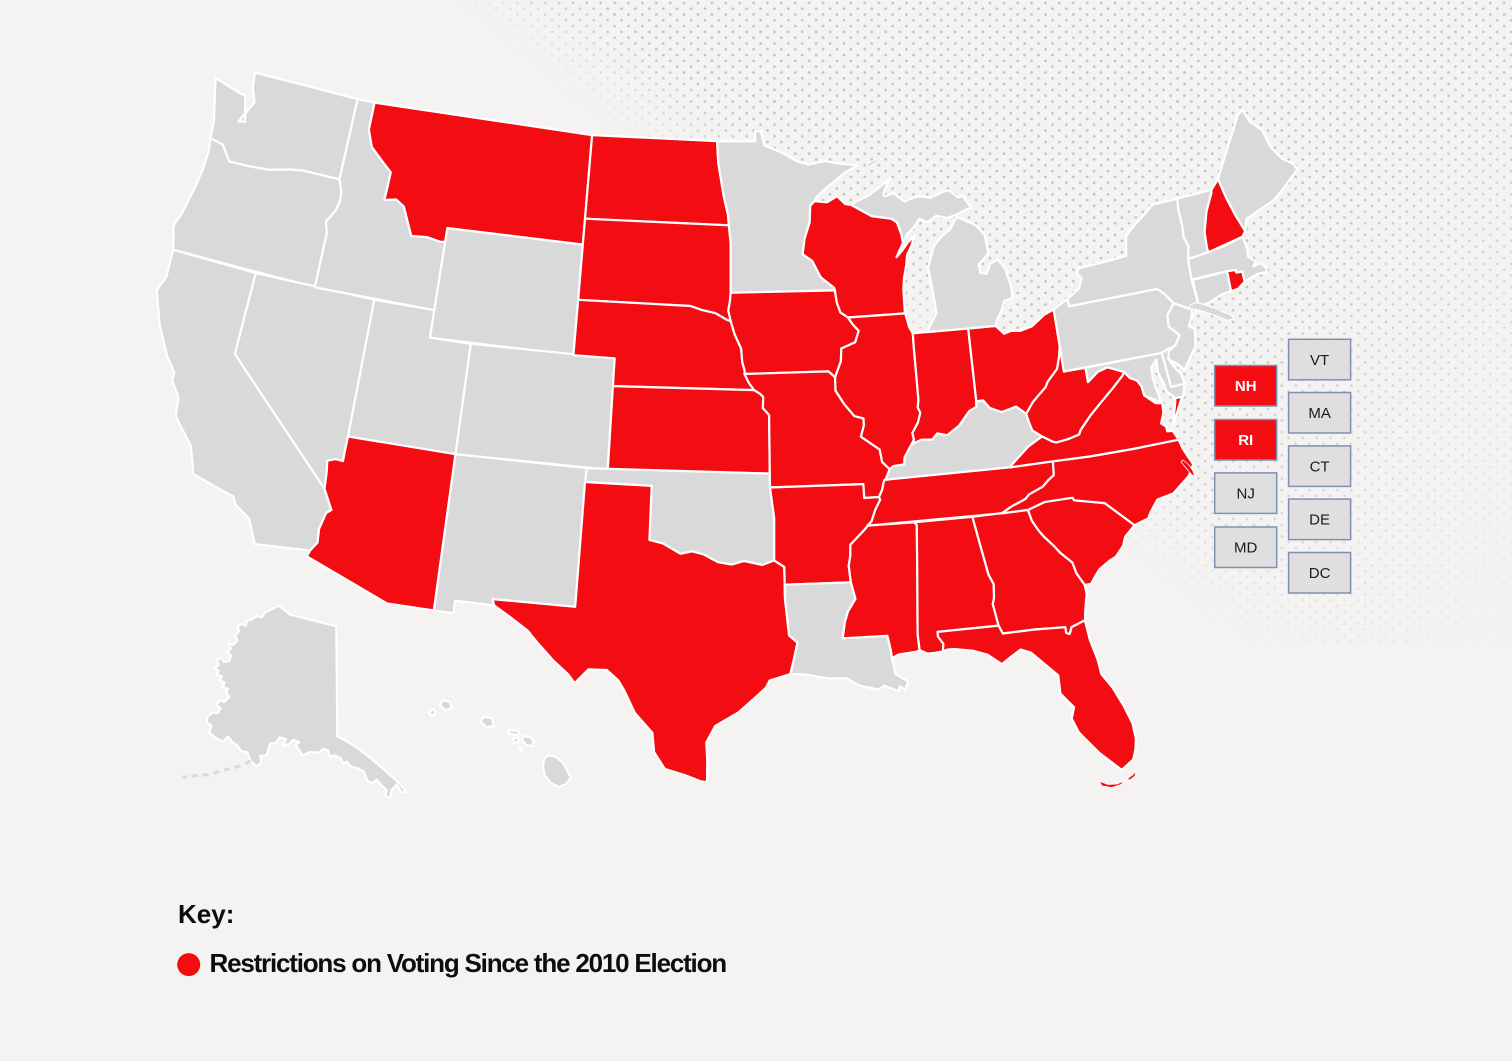  What do you see at coordinates (1320, 573) in the screenshot?
I see `svg-text: DC` at bounding box center [1320, 573].